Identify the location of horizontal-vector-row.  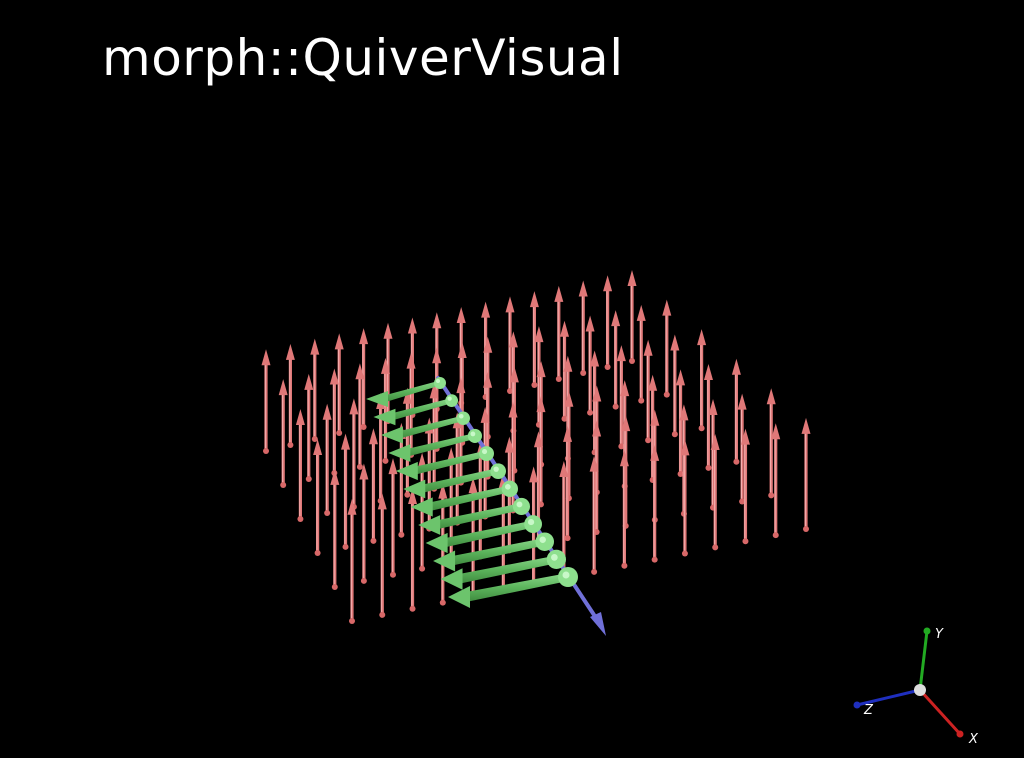
(472, 492).